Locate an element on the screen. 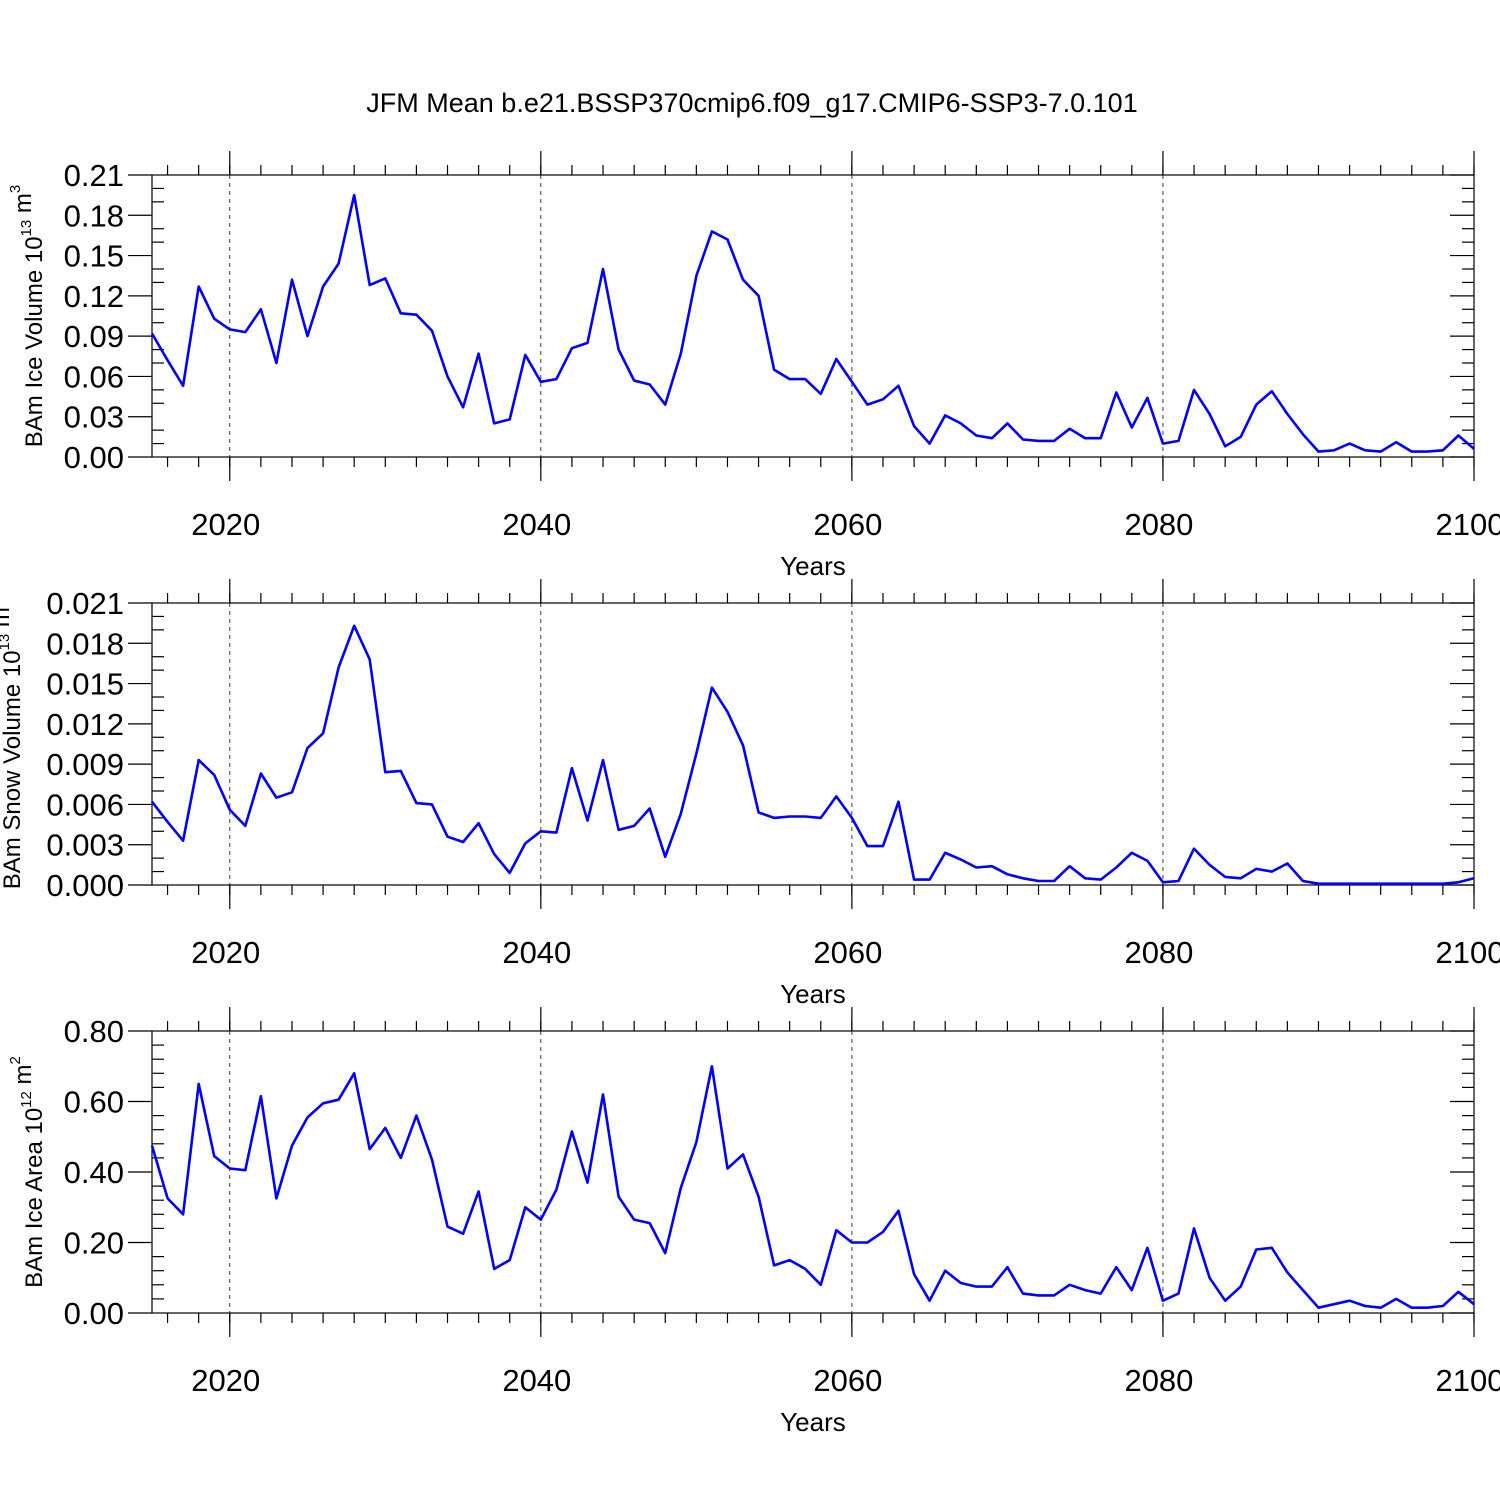 Image resolution: width=1500 pixels, height=1500 pixels. y-tick-label: 0.09 is located at coordinates (94, 336).